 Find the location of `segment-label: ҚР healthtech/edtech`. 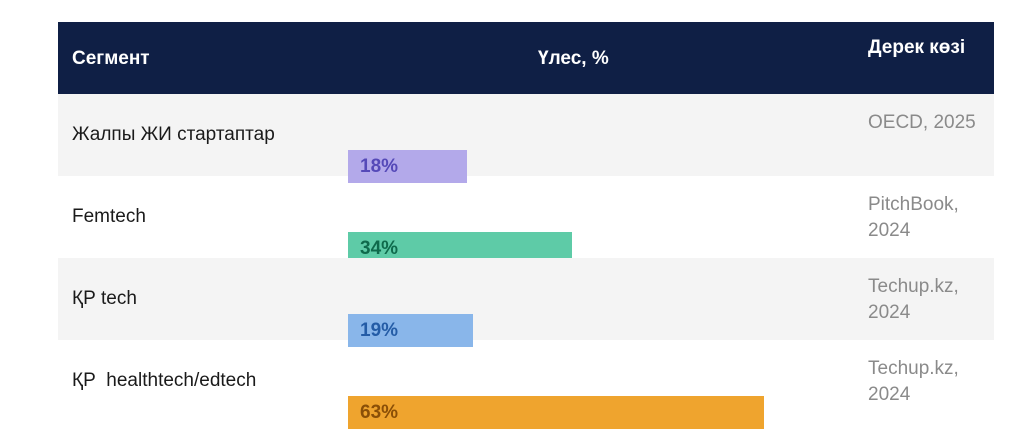

segment-label: ҚР healthtech/edtech is located at coordinates (164, 380).